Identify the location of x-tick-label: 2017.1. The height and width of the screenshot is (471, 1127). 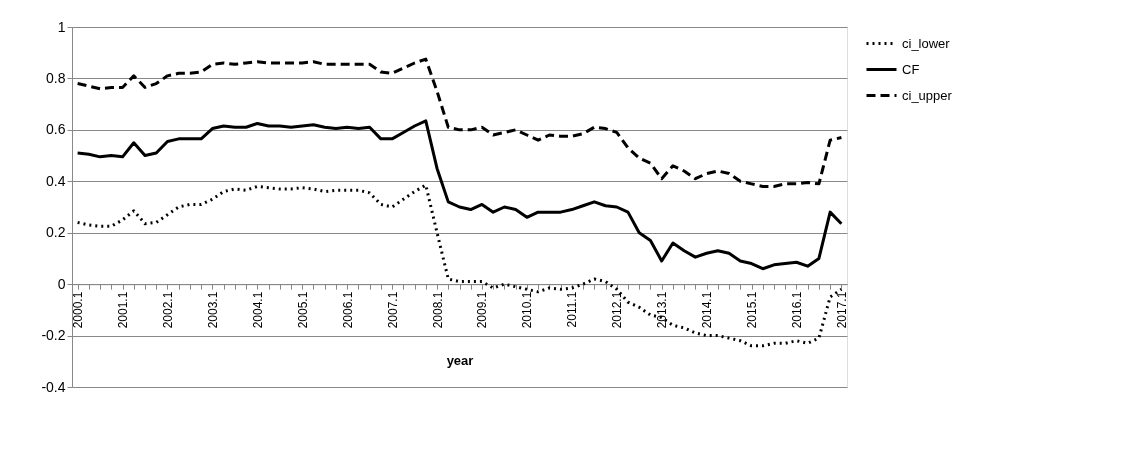
(841, 310).